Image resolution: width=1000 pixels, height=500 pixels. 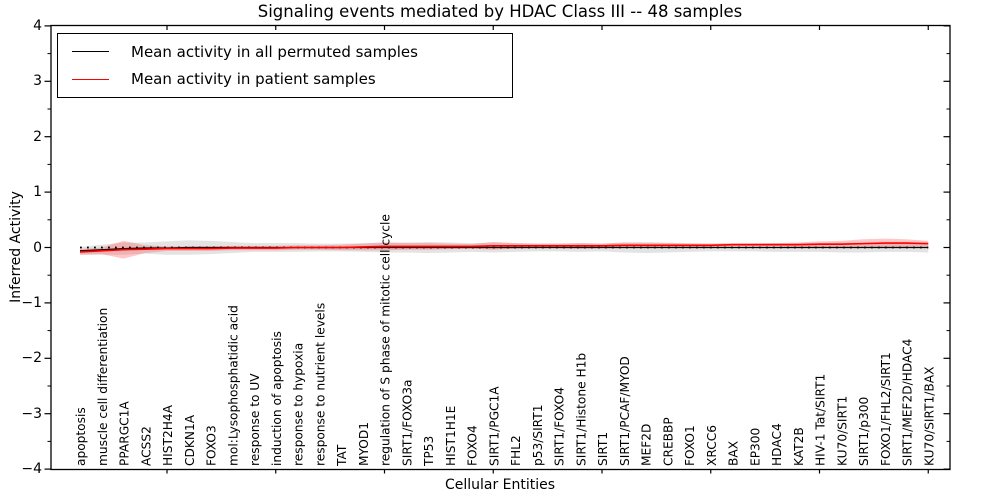 What do you see at coordinates (473, 445) in the screenshot?
I see `x-tick-label: FOXO4` at bounding box center [473, 445].